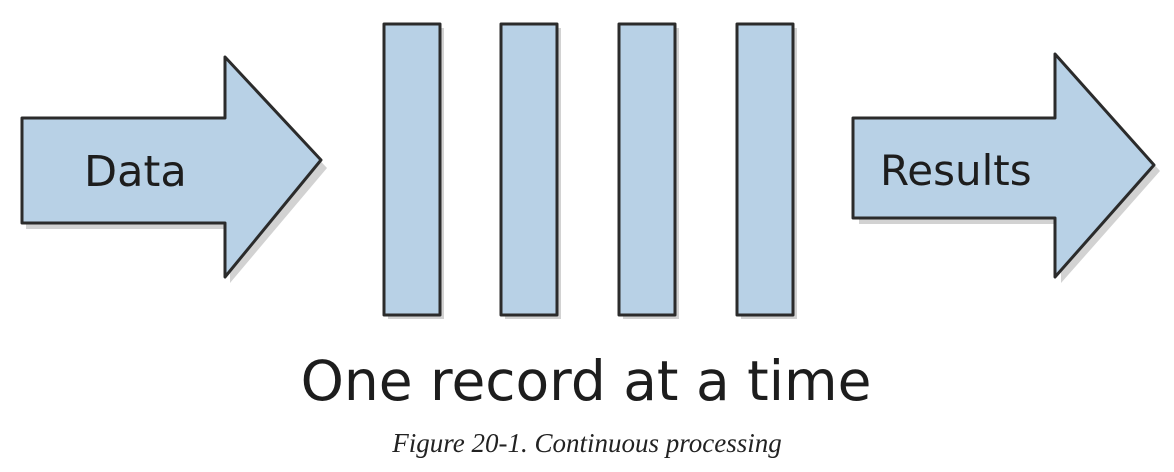 This screenshot has width=1174, height=472. I want to click on output-arrow, so click(1003, 165).